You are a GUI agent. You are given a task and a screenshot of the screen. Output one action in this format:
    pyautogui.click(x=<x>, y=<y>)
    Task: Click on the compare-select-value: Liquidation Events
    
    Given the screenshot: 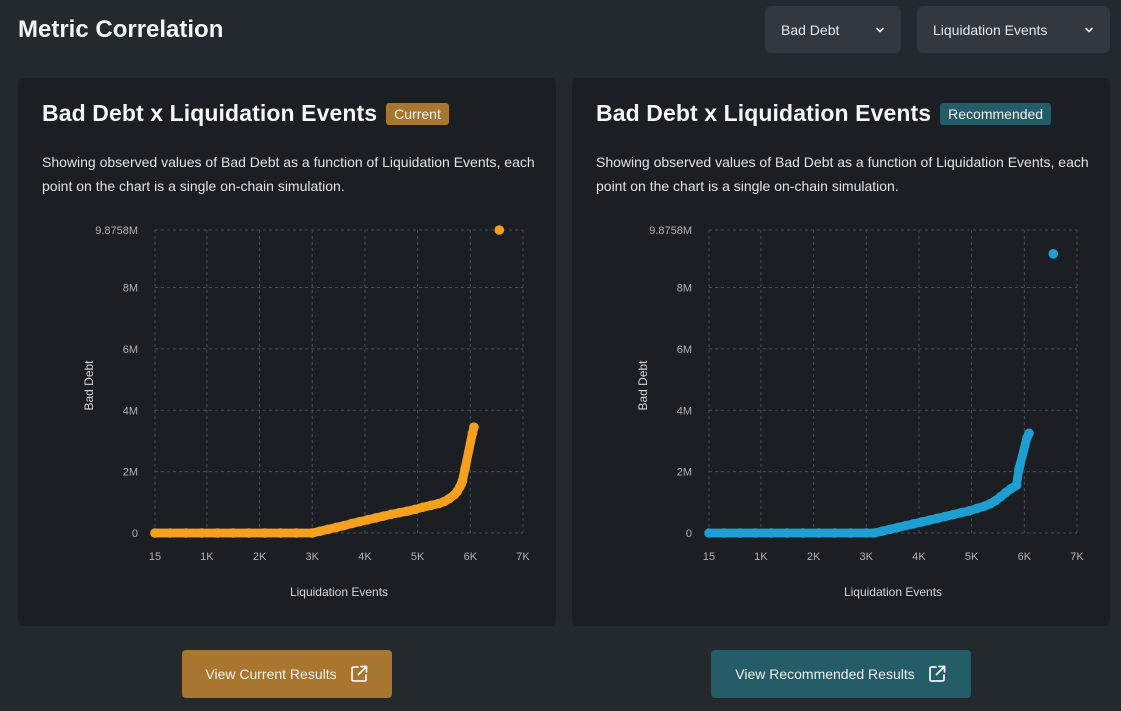 What is the action you would take?
    pyautogui.click(x=990, y=29)
    